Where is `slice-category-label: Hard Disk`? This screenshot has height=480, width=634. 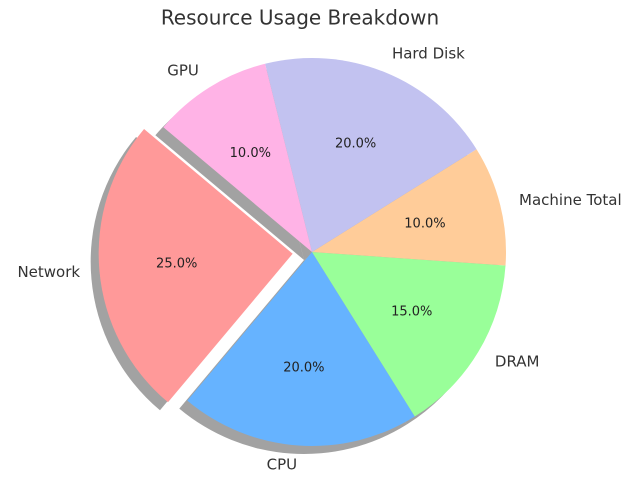
slice-category-label: Hard Disk is located at coordinates (428, 54).